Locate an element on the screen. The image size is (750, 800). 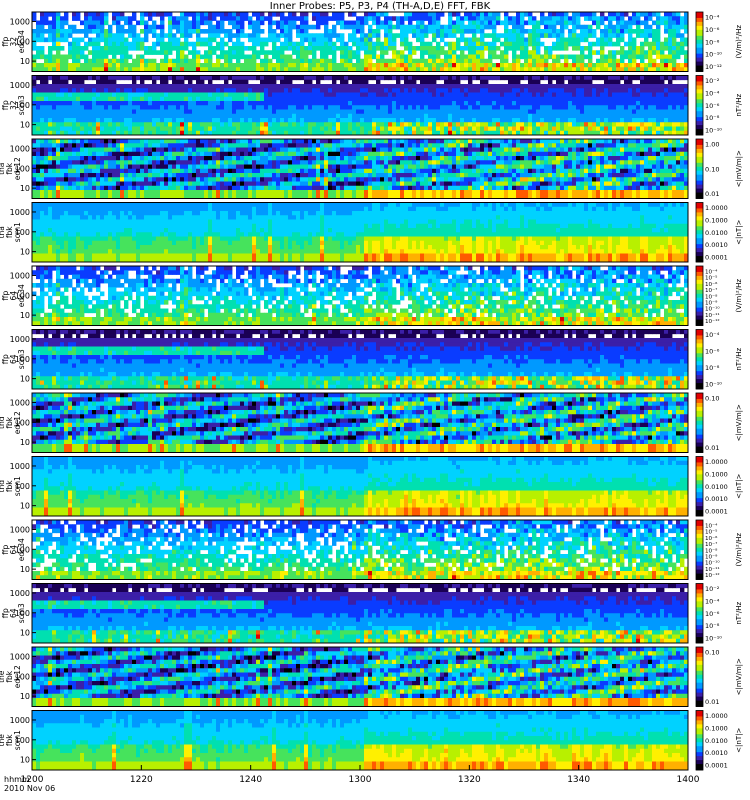
panel-ylabel: the fbk scm1 is located at coordinates (11, 740).